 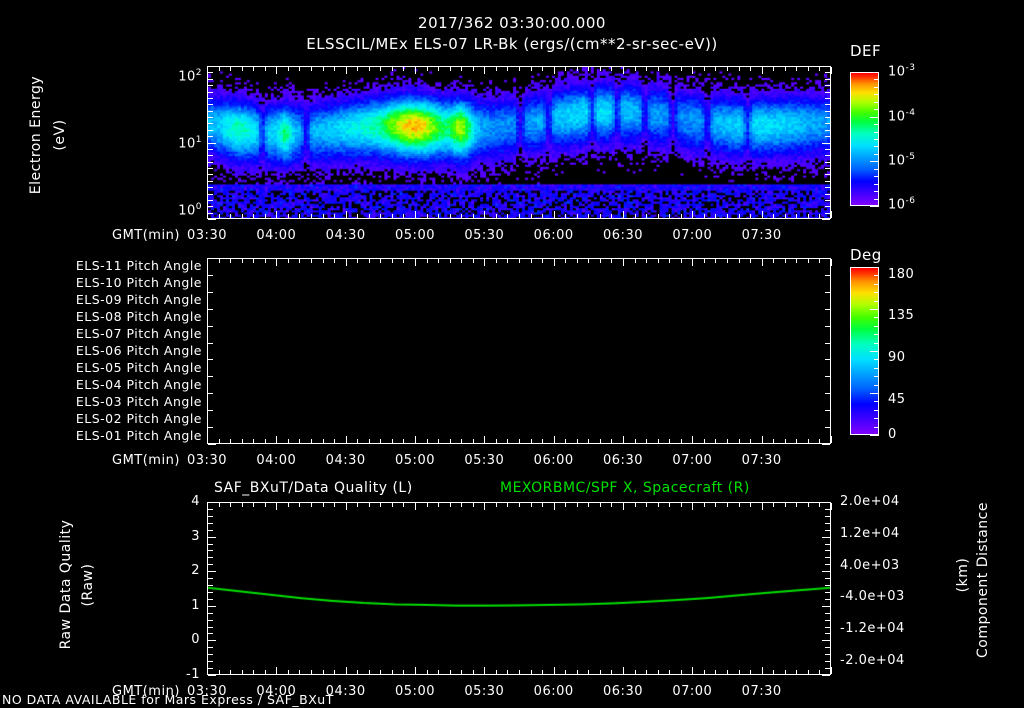 I want to click on xtick-label: 04:30, so click(x=345, y=460).